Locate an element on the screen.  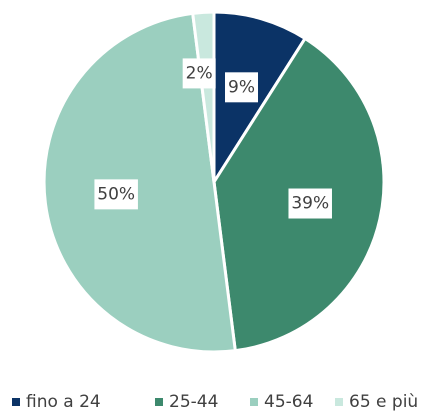
data-label: 39% is located at coordinates (310, 204).